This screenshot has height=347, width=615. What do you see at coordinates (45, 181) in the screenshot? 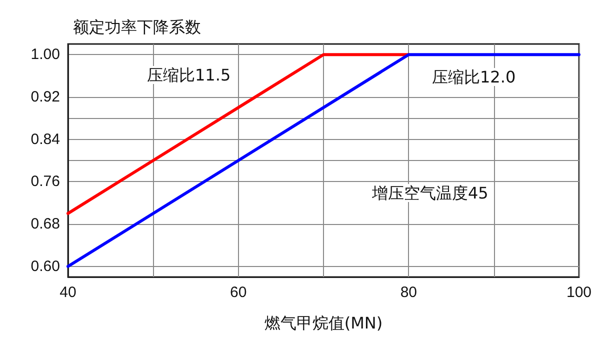
I see `y-tick-label: 0.76` at bounding box center [45, 181].